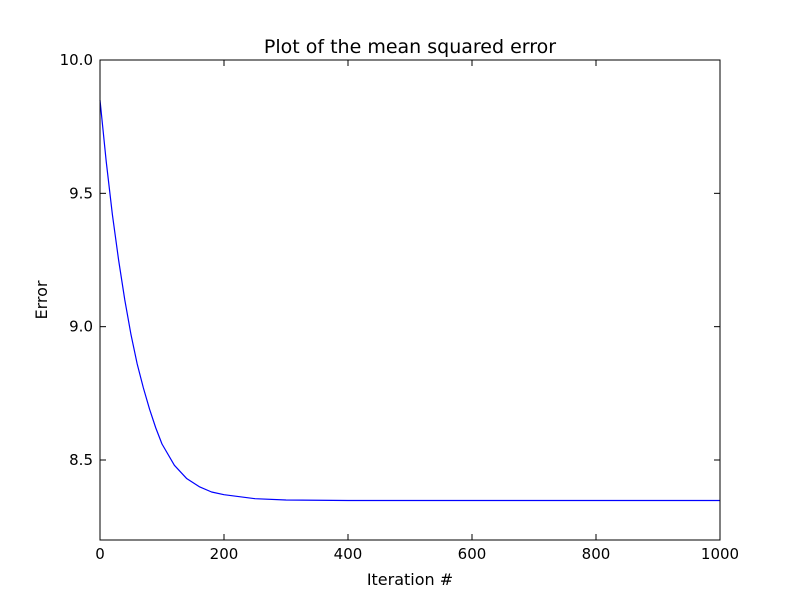  Describe the element at coordinates (348, 554) in the screenshot. I see `x-tick-label: 400` at that location.